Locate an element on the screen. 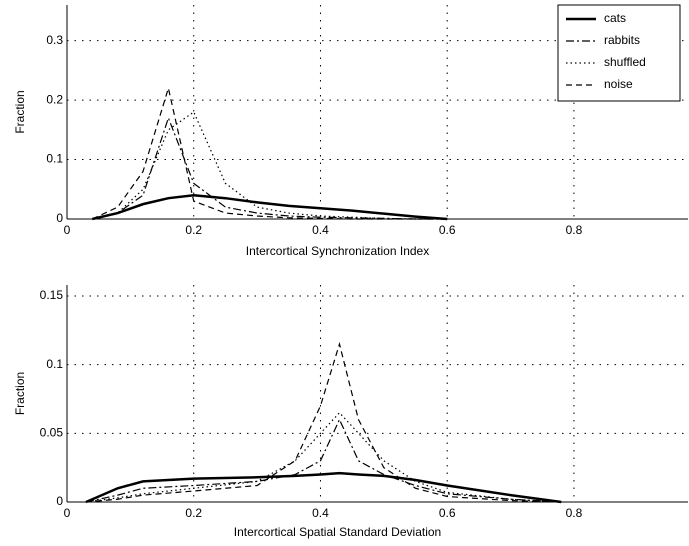 This screenshot has height=546, width=689. x-axis-label: Intercortical Spatial Standard Deviation is located at coordinates (337, 532).